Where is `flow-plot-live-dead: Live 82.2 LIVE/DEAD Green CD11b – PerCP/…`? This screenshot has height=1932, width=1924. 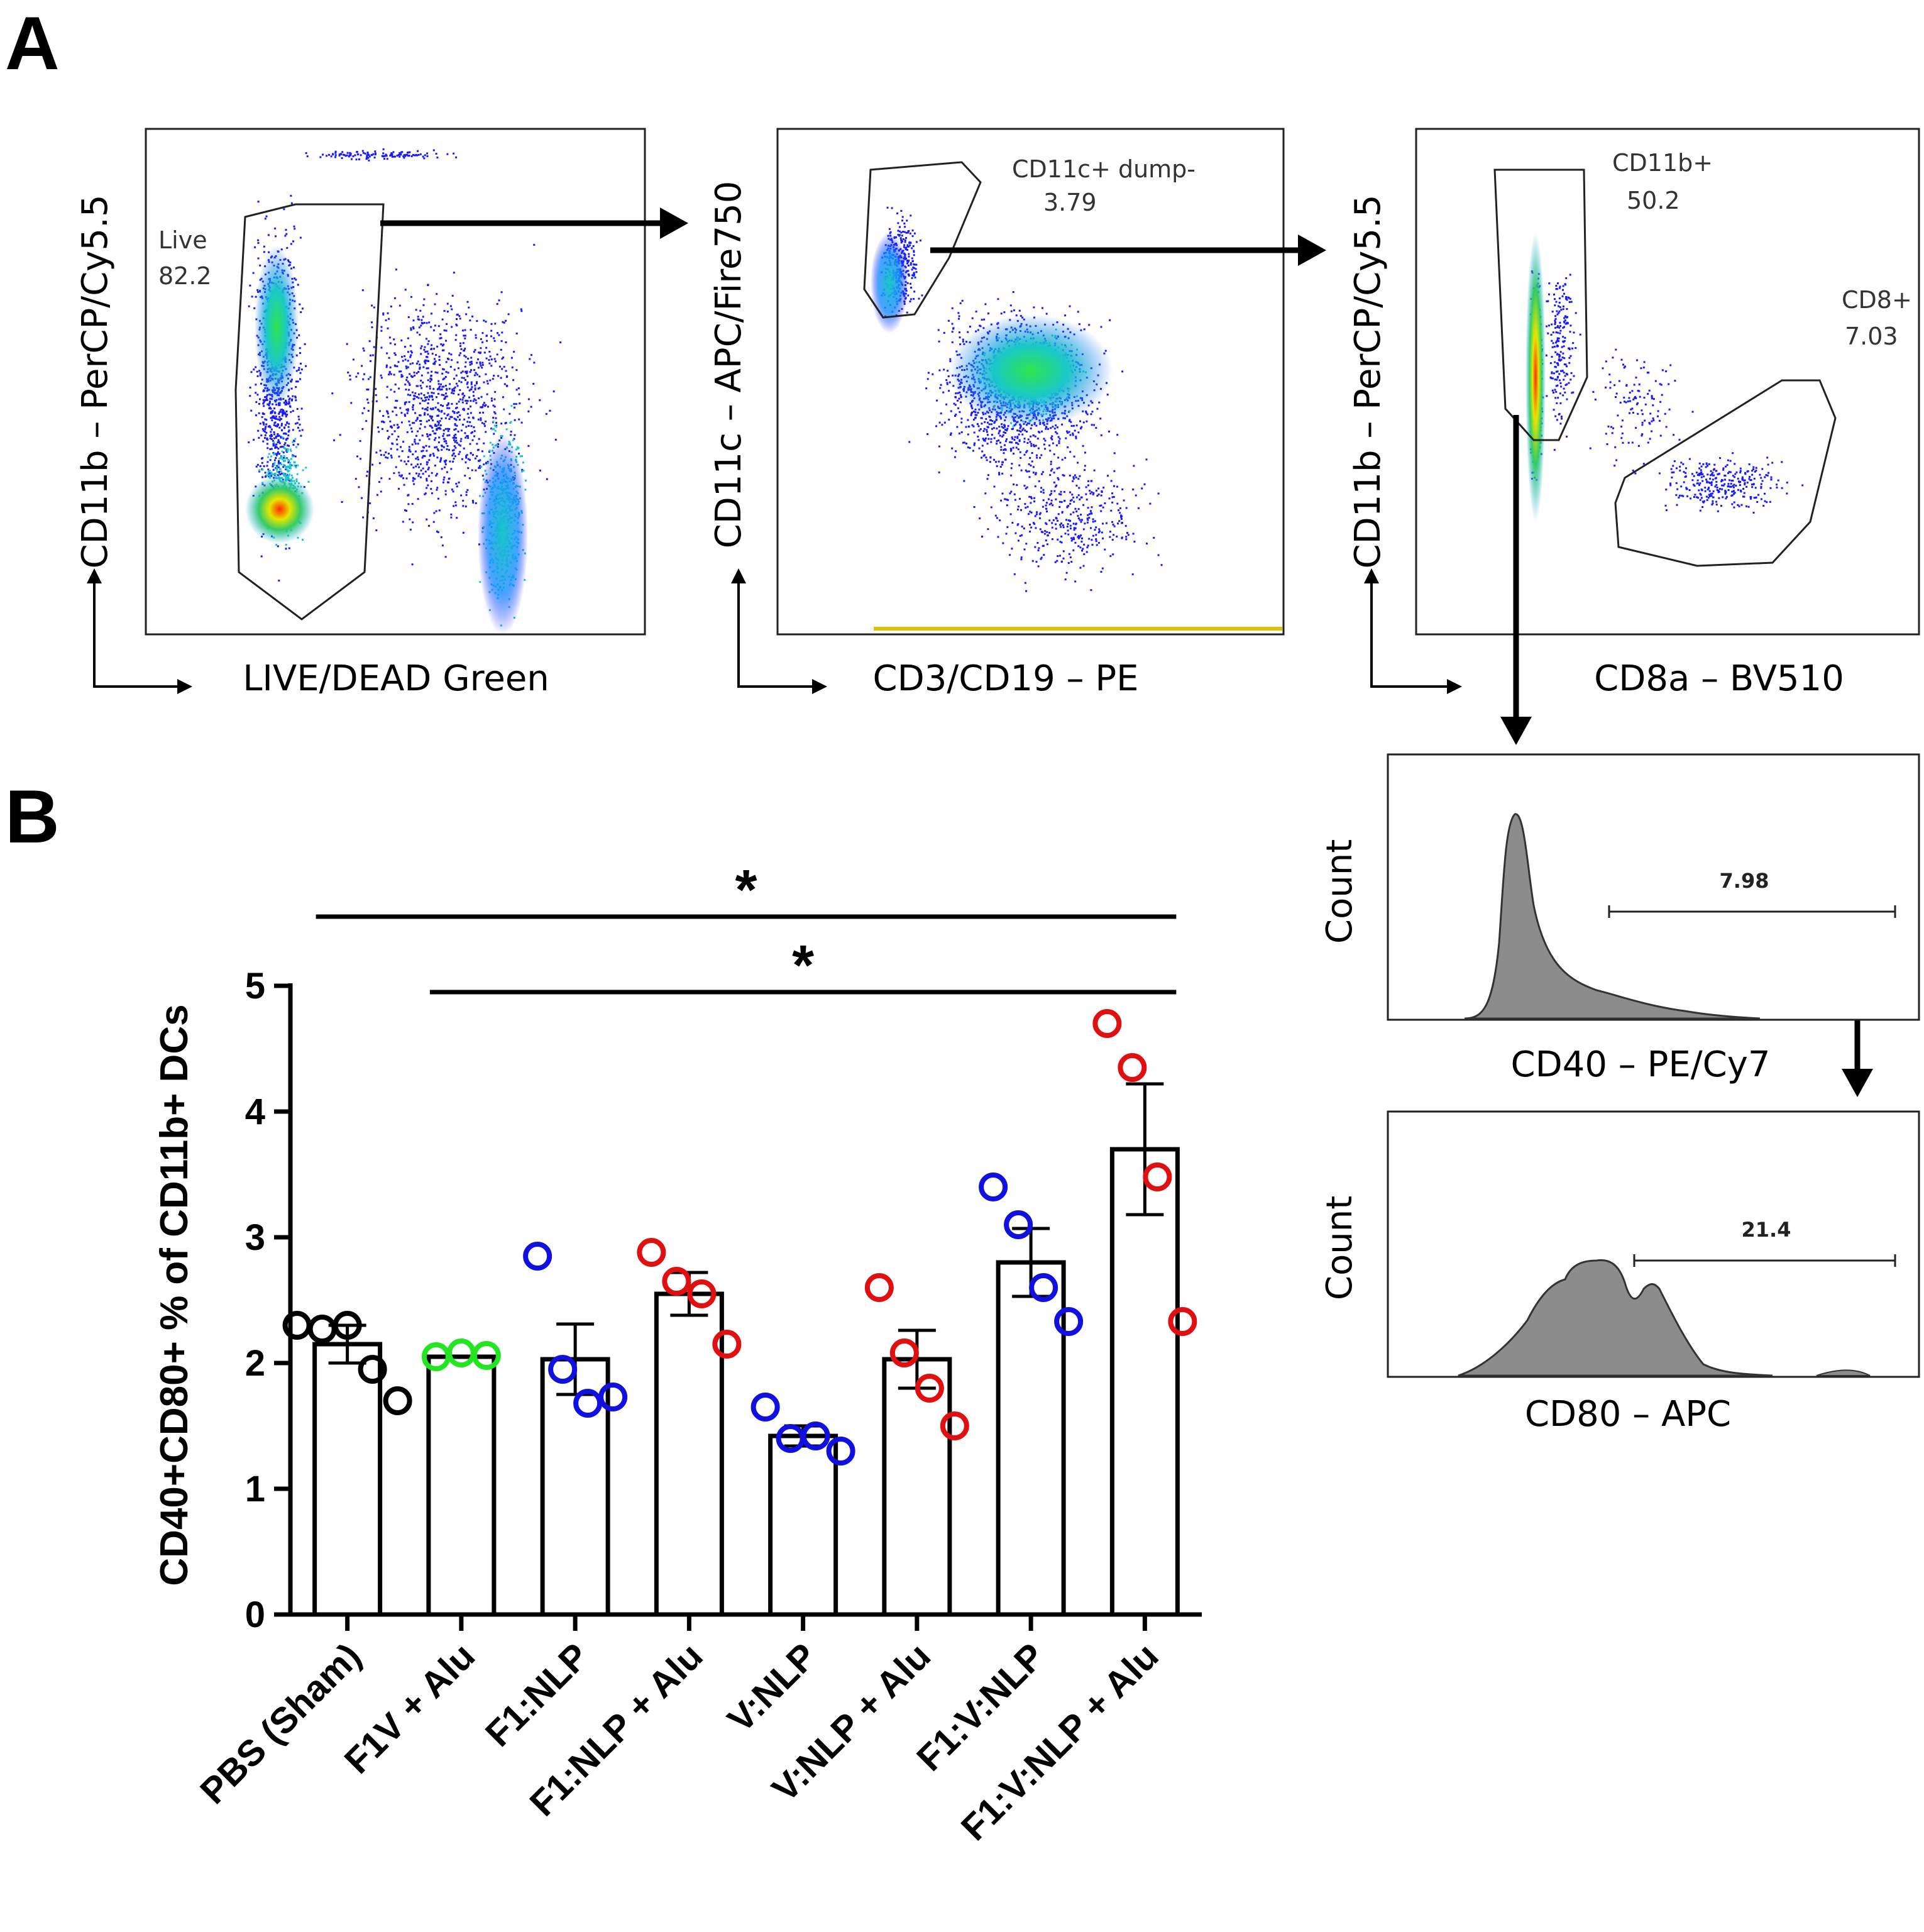
flow-plot-live-dead: Live 82.2 LIVE/DEAD Green CD11b – PerCP/… is located at coordinates (360, 413).